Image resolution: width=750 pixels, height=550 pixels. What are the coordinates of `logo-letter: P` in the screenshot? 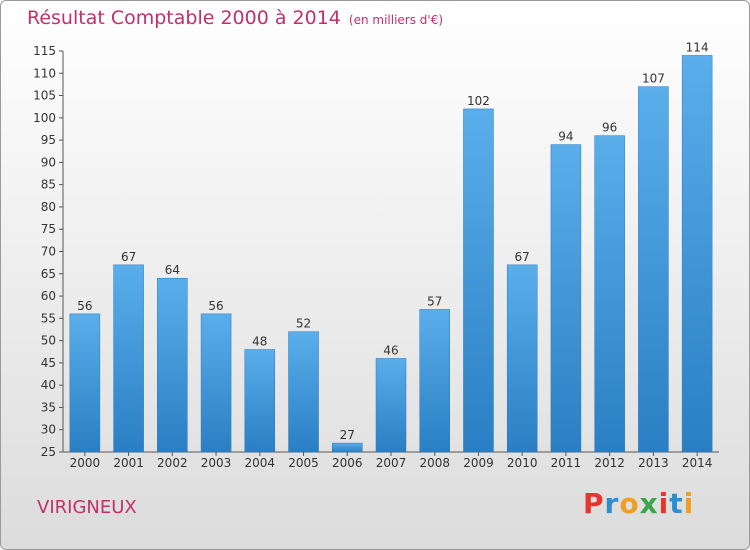 It's located at (594, 503).